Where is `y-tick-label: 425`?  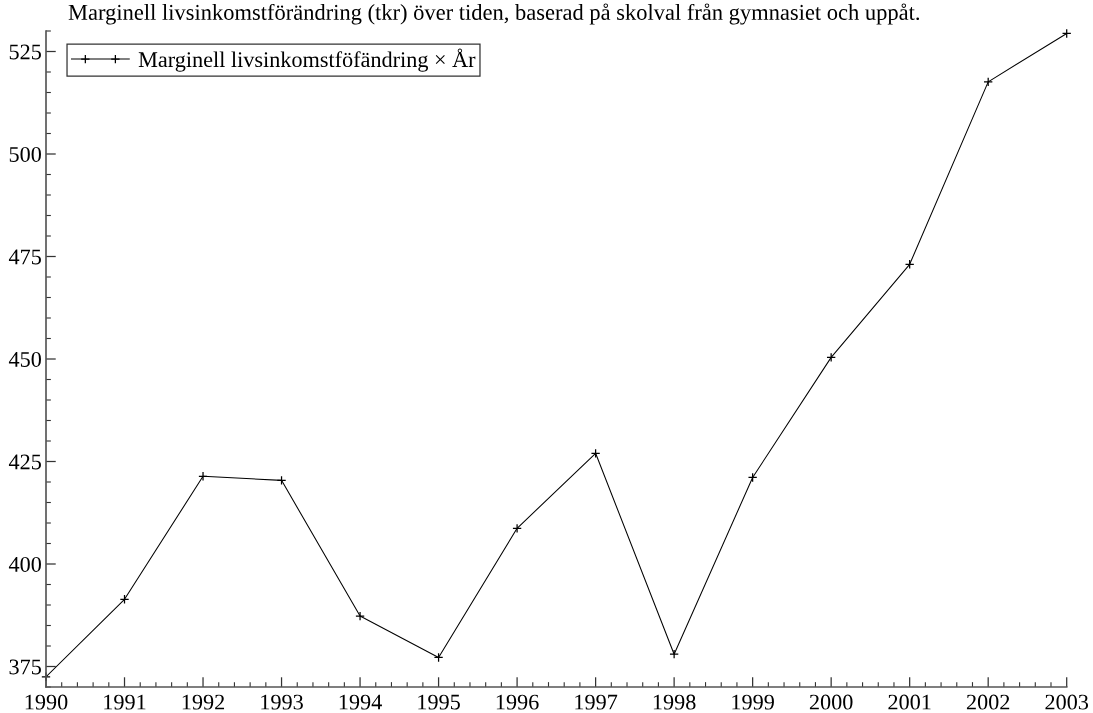 y-tick-label: 425 is located at coordinates (24, 462).